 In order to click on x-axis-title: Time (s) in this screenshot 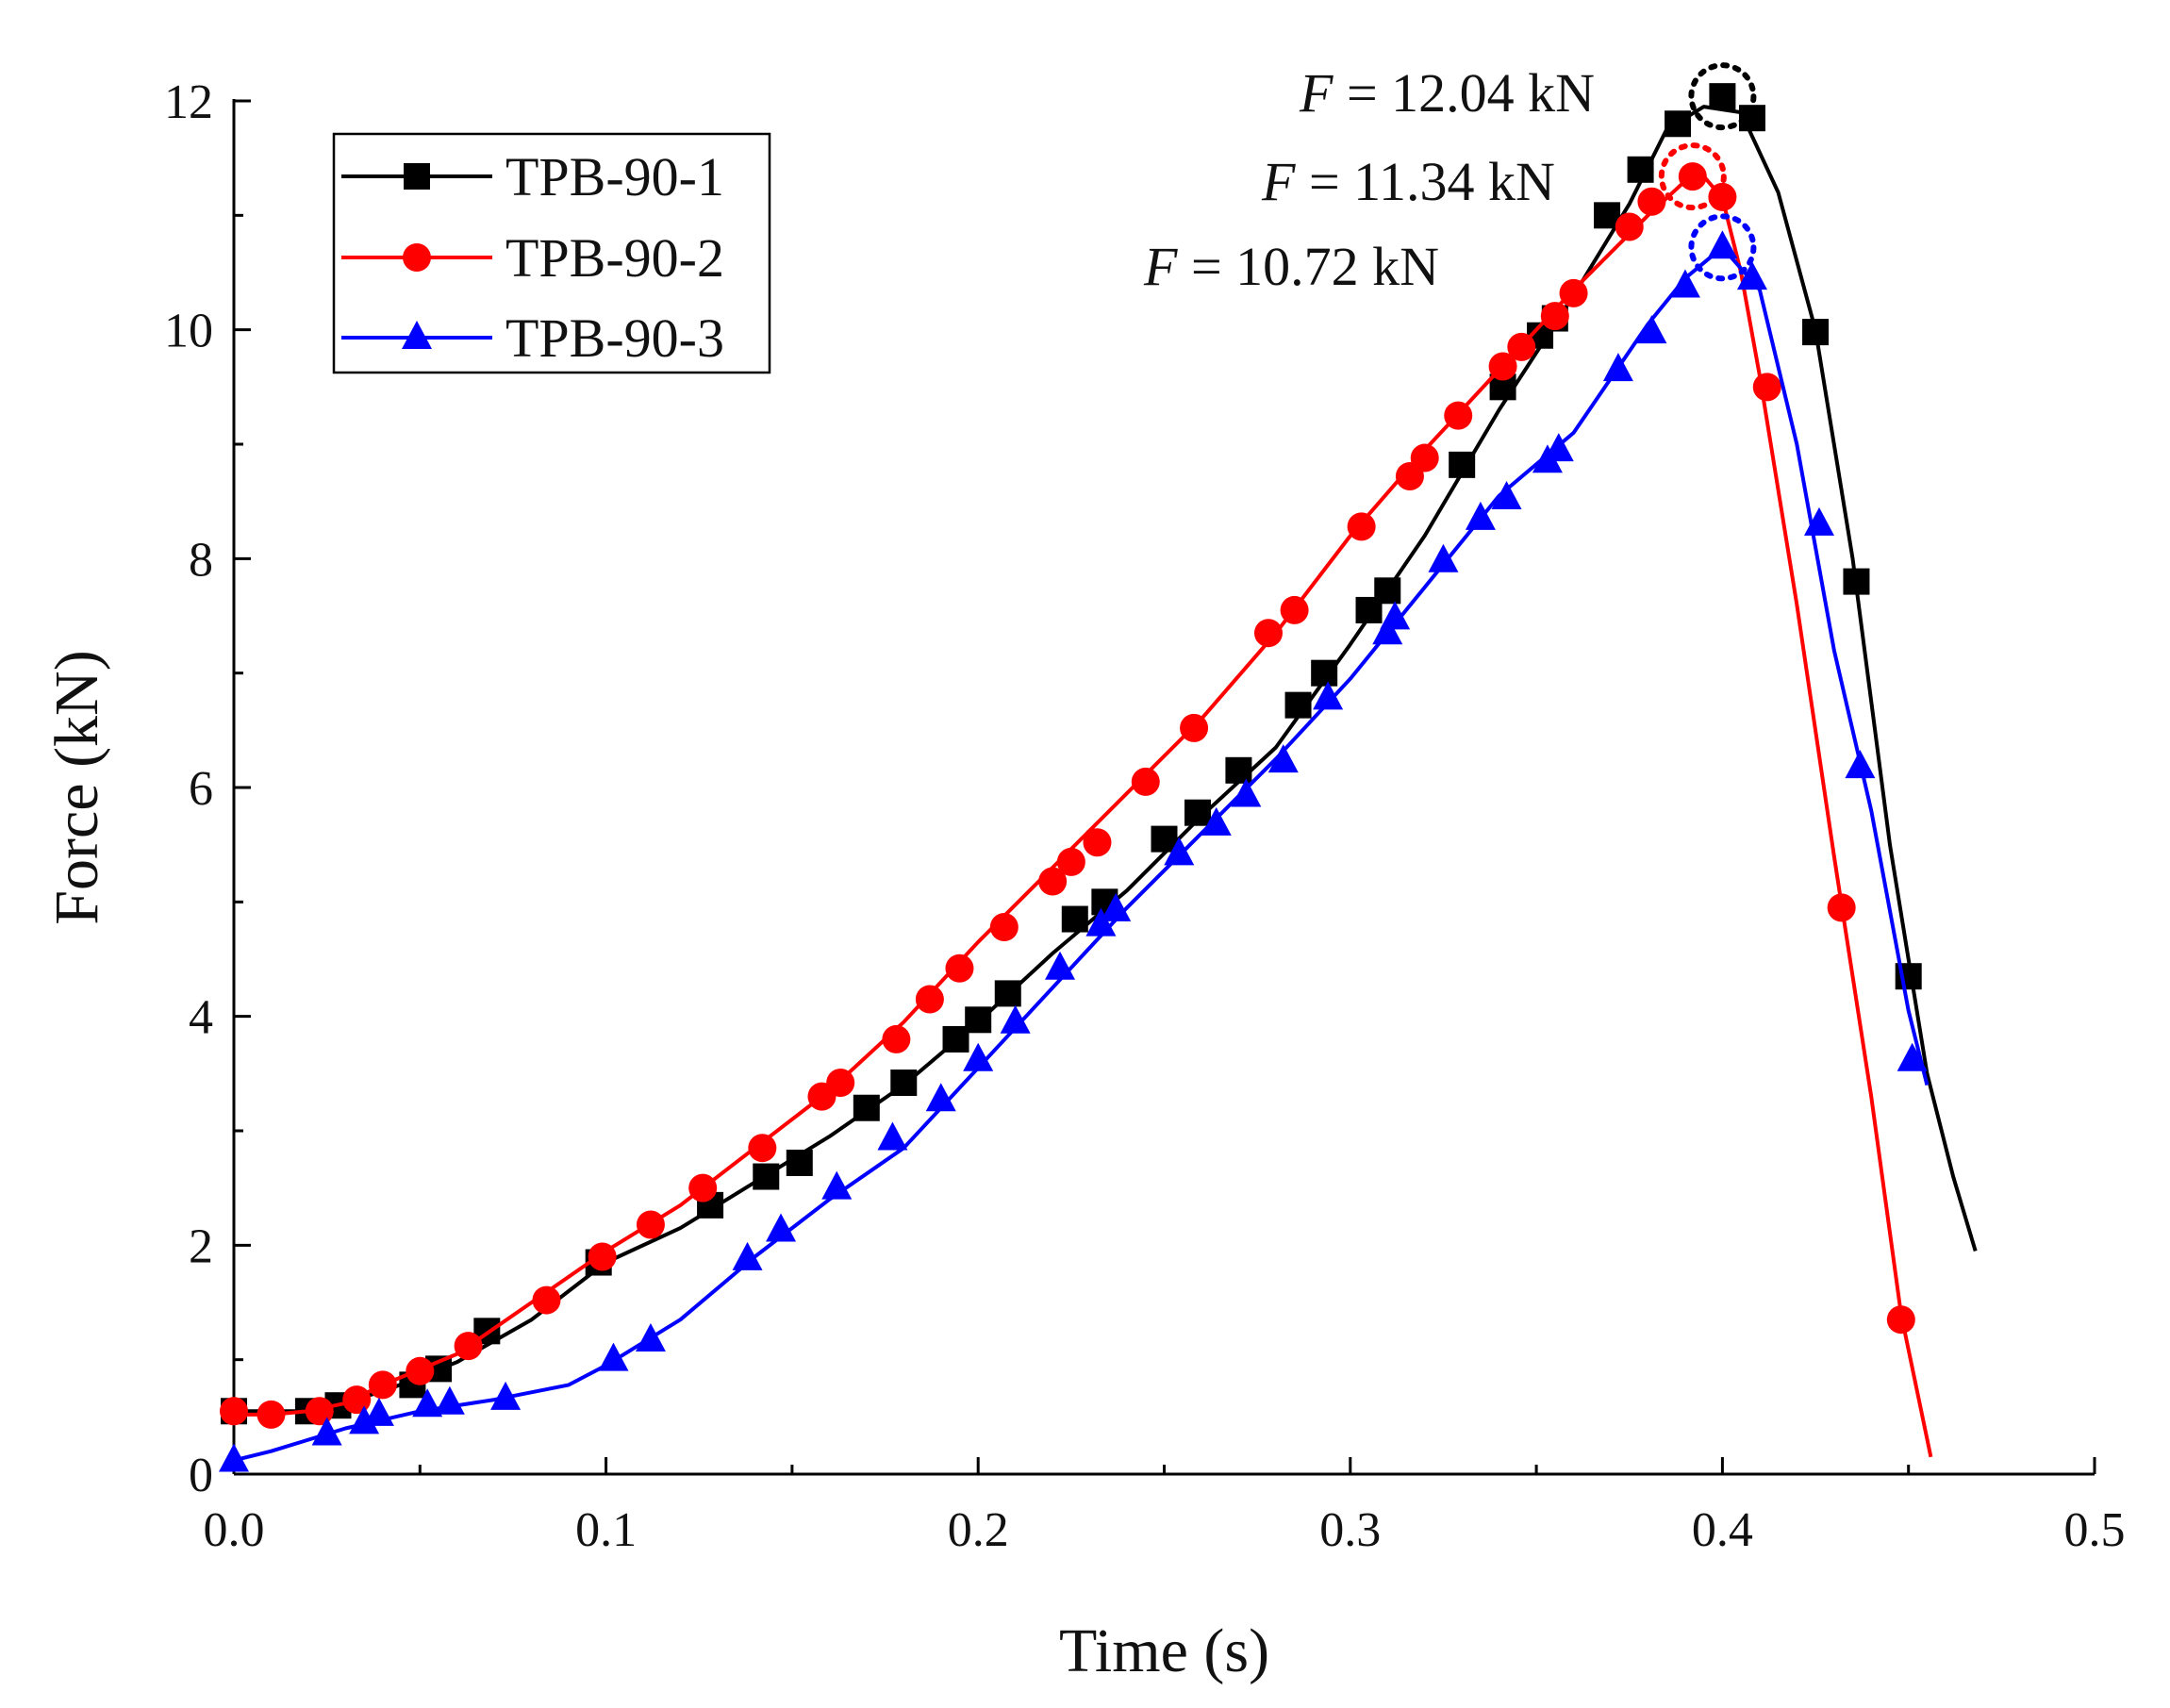, I will do `click(1164, 1651)`.